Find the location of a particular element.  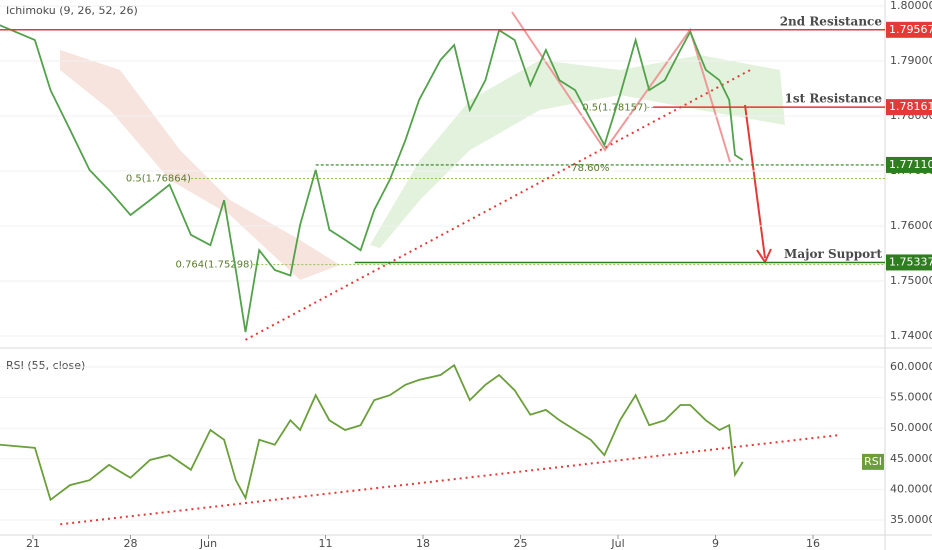

x-tick-label: 16 is located at coordinates (813, 543).